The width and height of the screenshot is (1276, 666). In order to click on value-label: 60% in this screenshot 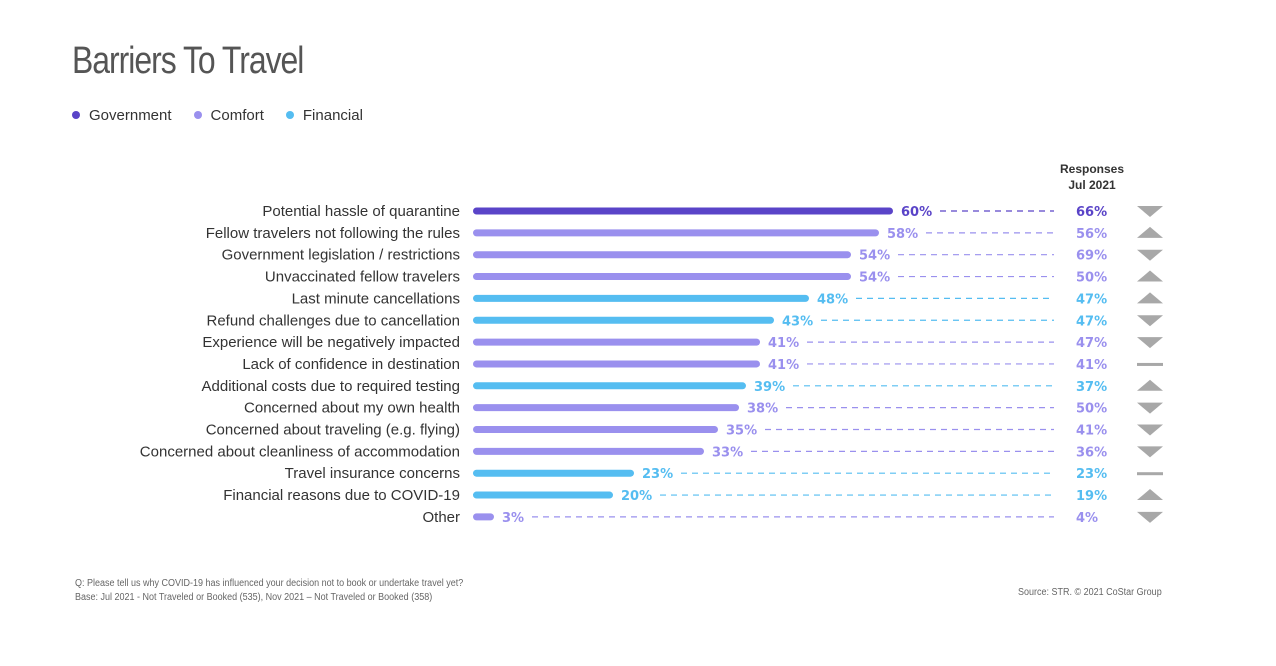, I will do `click(916, 212)`.